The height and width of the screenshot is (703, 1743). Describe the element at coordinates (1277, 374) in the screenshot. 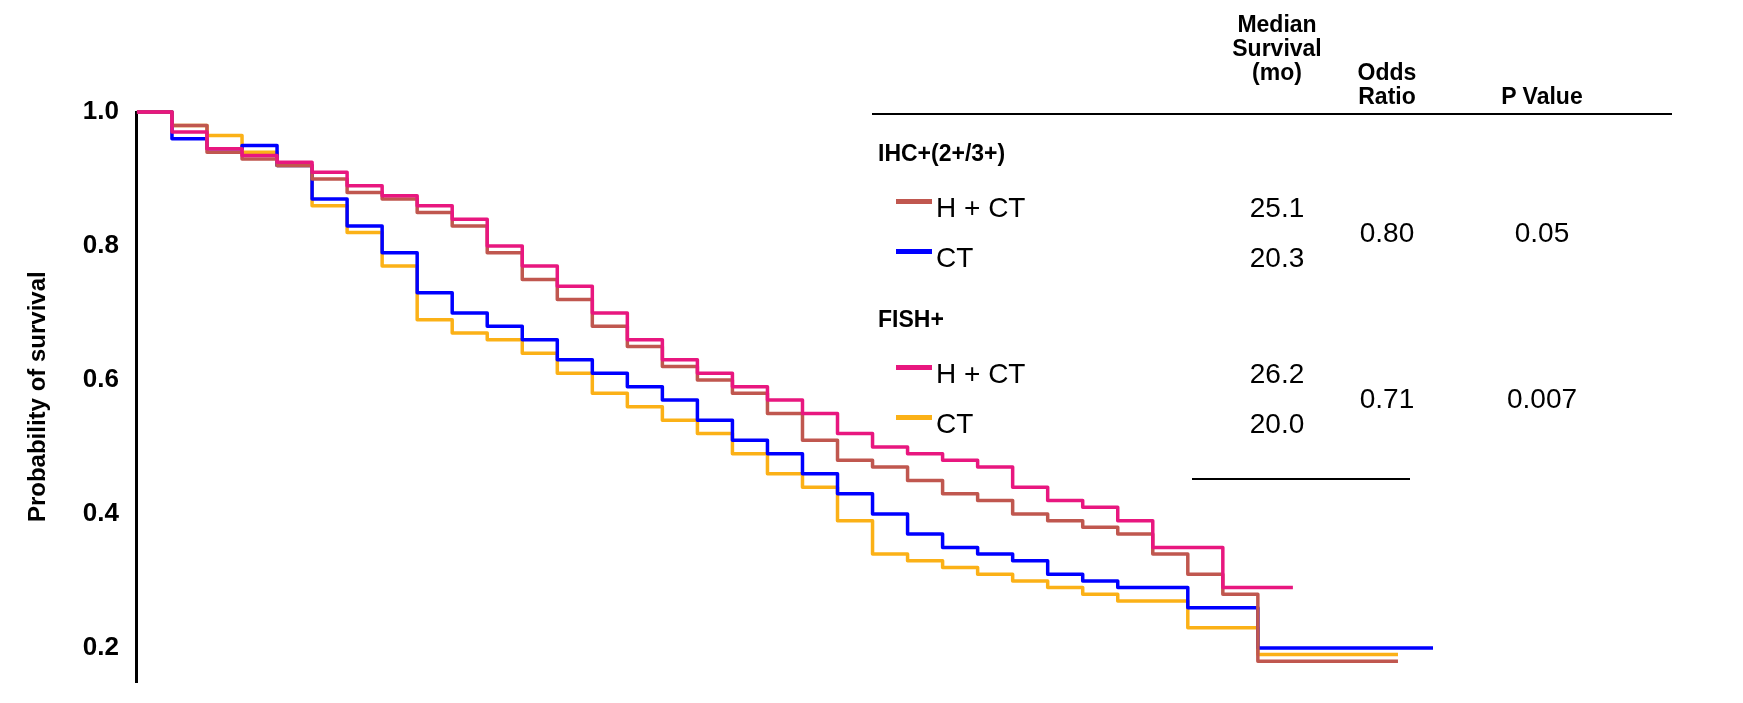

I see `annotation: 26.2` at that location.